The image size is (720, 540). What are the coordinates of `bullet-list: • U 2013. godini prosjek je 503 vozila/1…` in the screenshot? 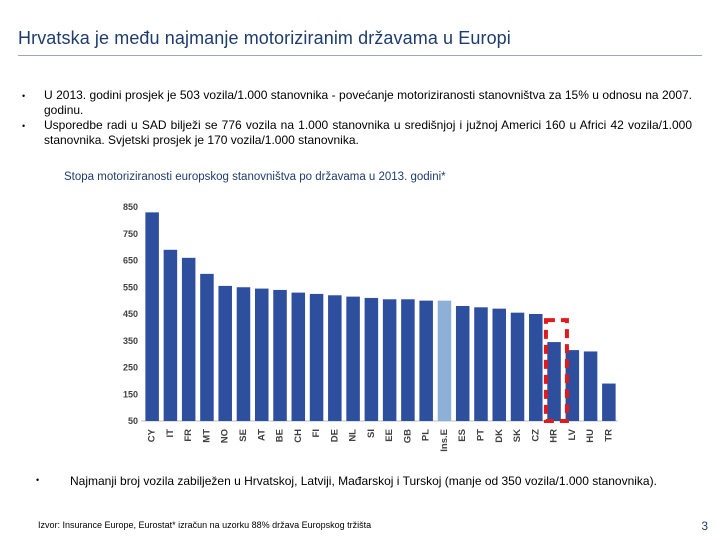 It's located at (357, 118).